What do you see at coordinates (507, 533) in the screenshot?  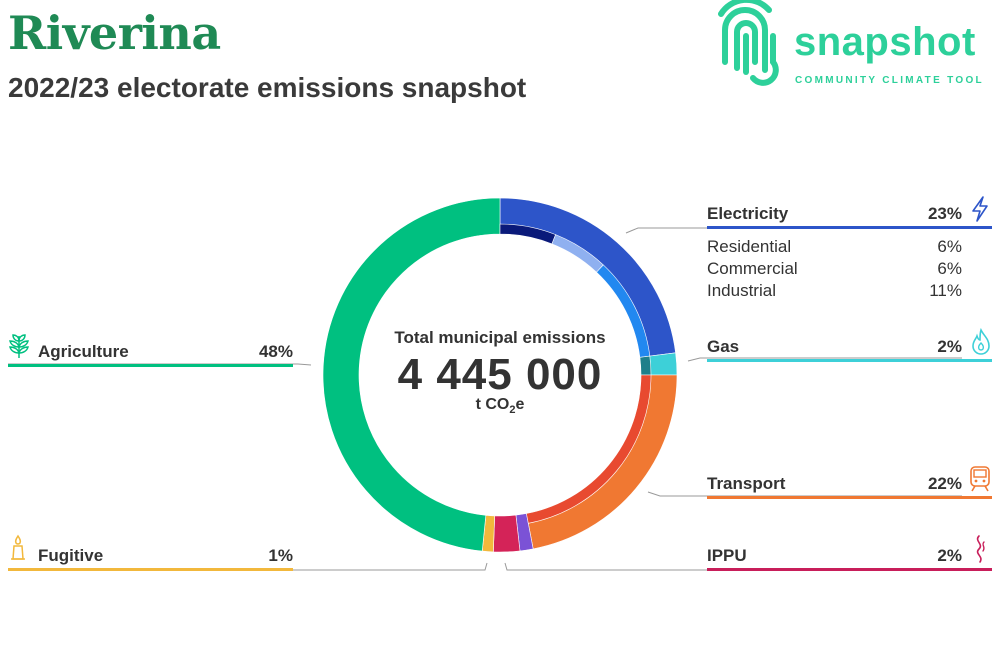 I see `slice-ippu-crimson` at bounding box center [507, 533].